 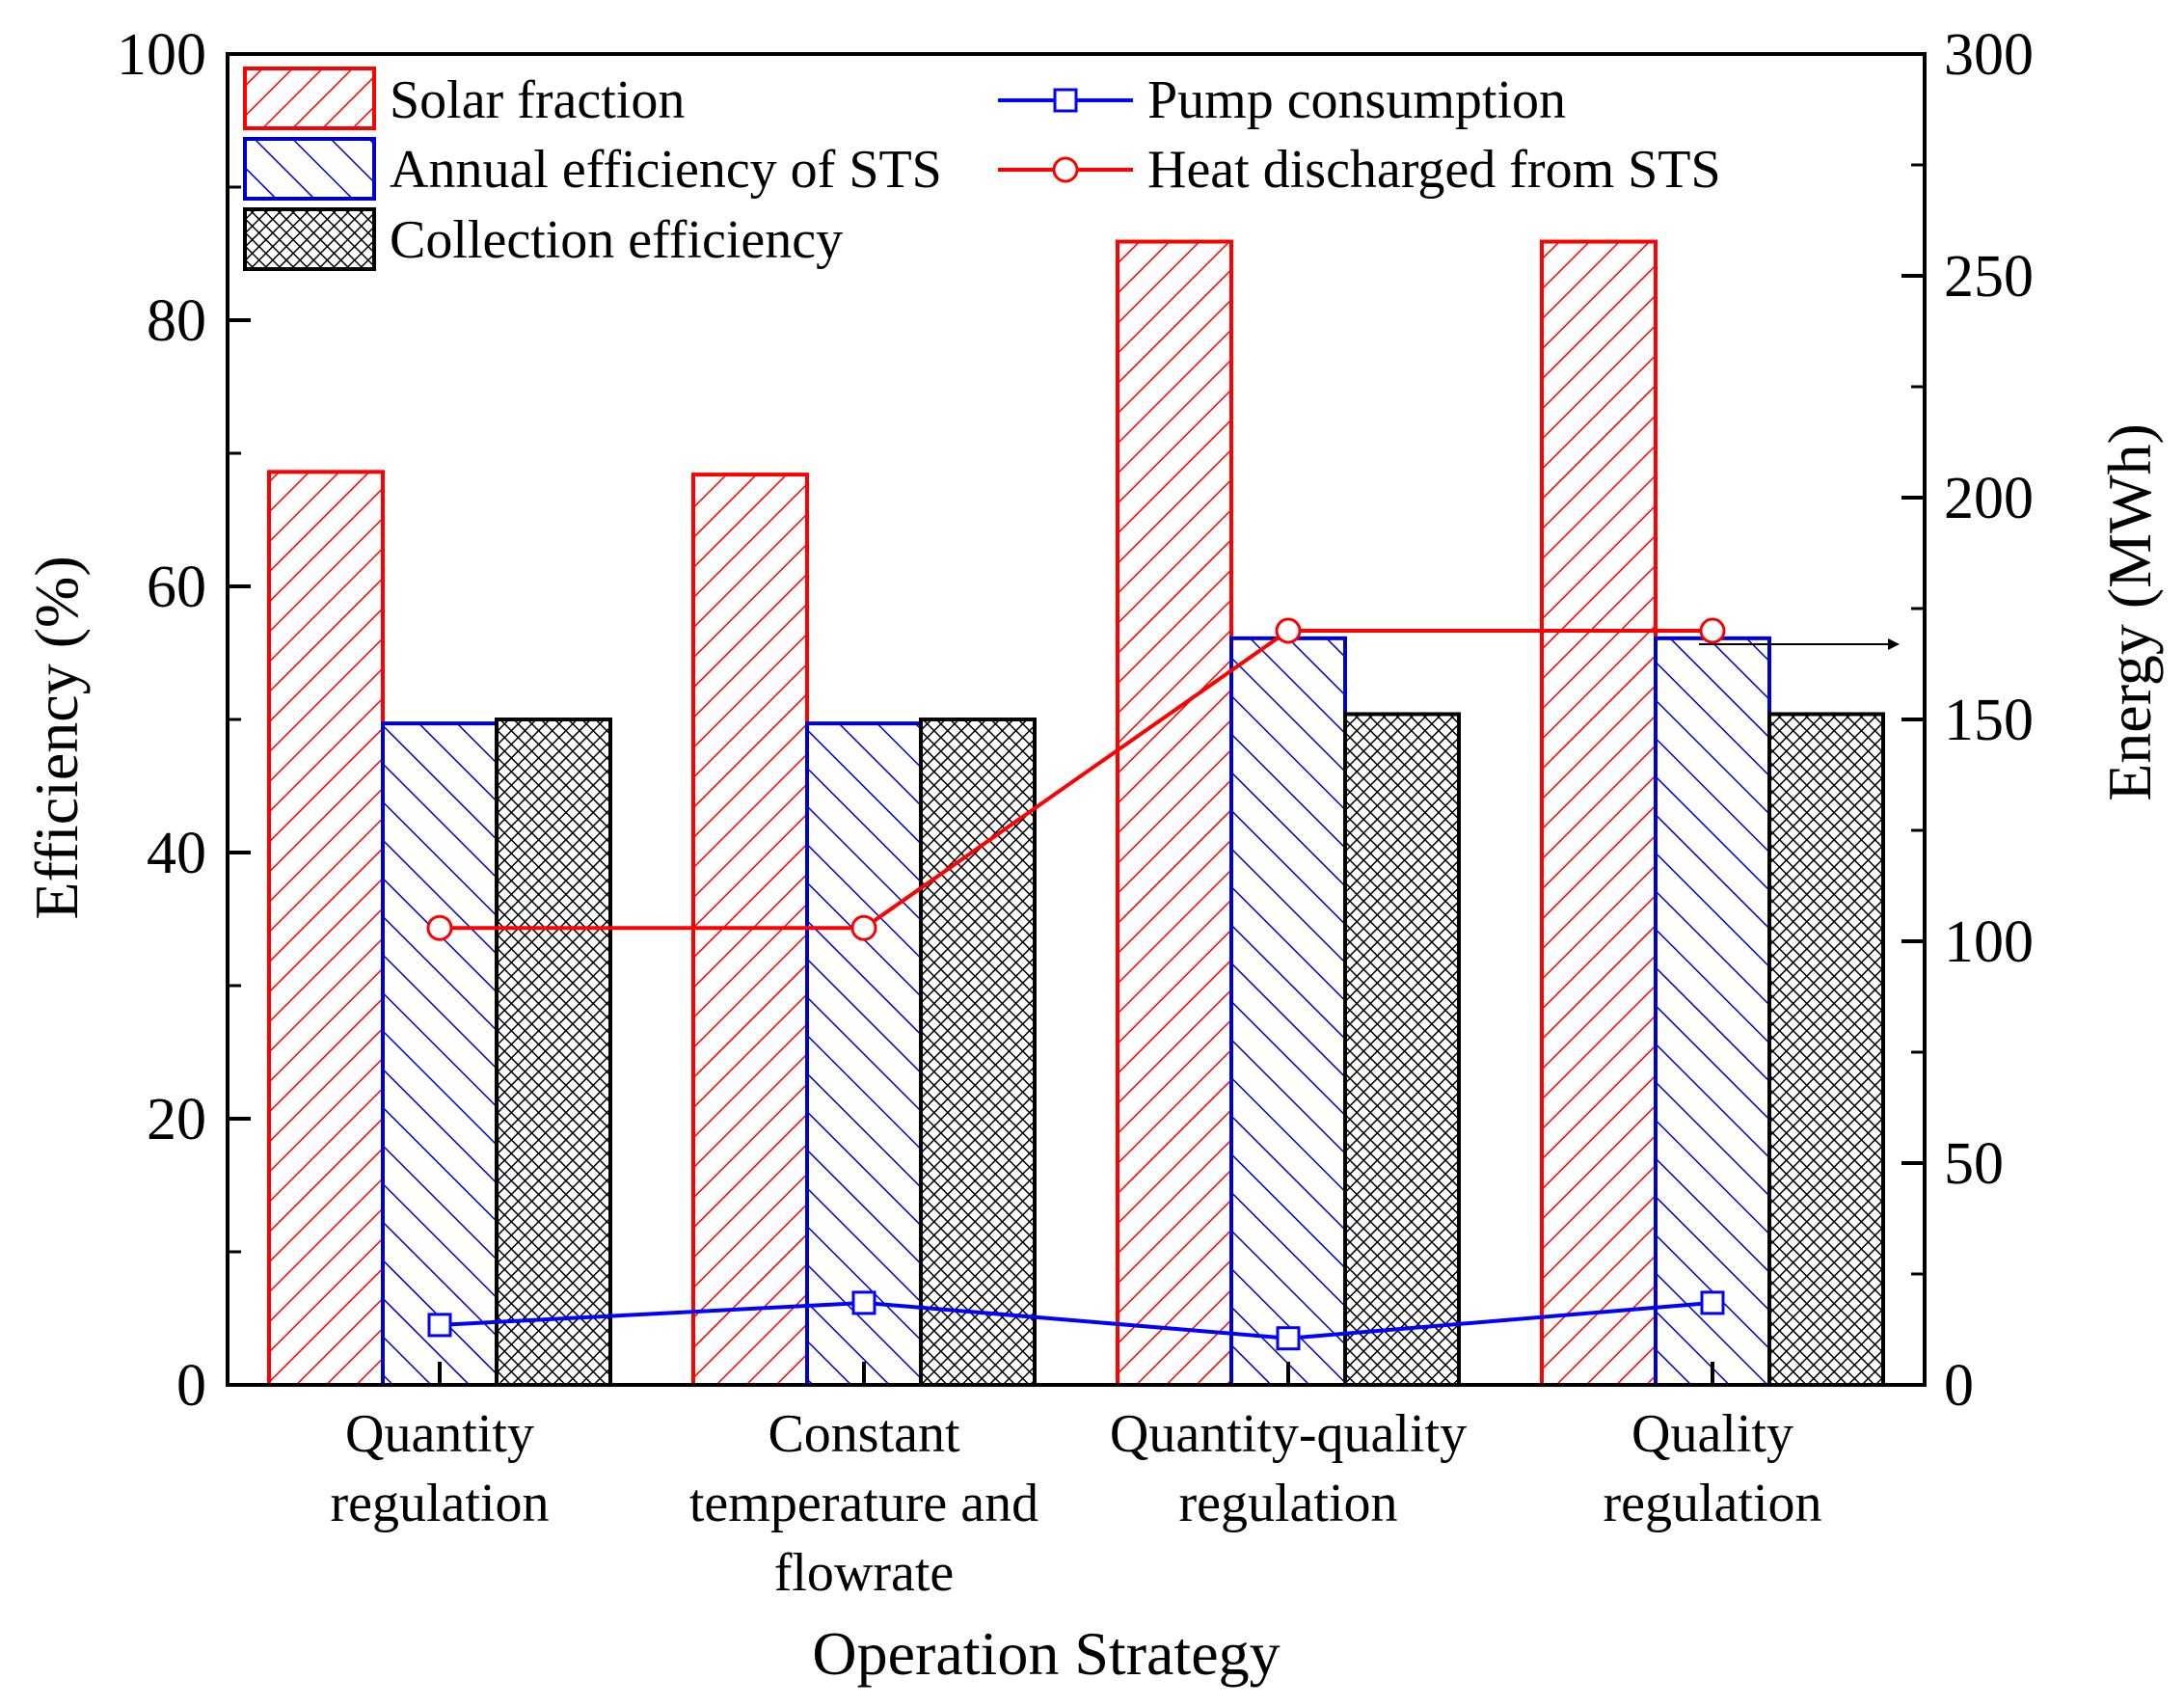 What do you see at coordinates (537, 100) in the screenshot?
I see `legend-label-solar-fraction: Solar fraction` at bounding box center [537, 100].